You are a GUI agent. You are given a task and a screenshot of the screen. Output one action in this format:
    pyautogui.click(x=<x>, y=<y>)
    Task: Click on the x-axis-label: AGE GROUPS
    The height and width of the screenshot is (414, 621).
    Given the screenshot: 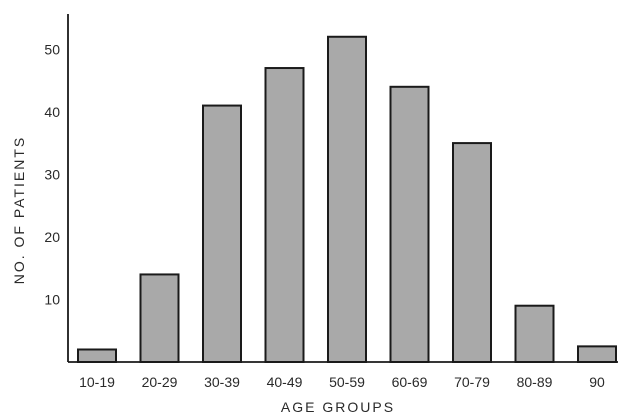 What is the action you would take?
    pyautogui.click(x=338, y=406)
    